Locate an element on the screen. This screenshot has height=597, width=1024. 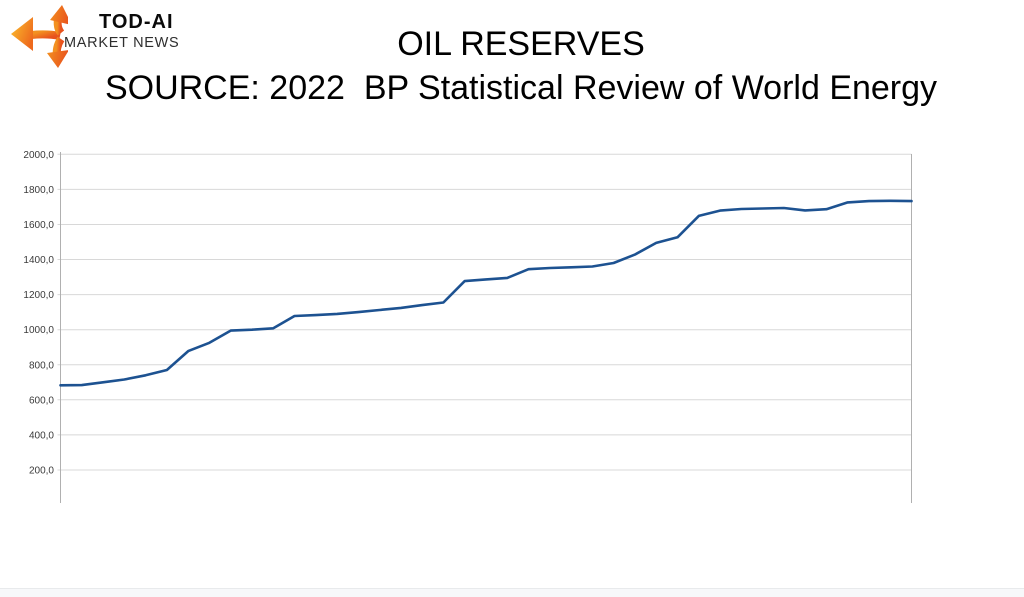
brand-name: TOD-AI is located at coordinates (136, 22).